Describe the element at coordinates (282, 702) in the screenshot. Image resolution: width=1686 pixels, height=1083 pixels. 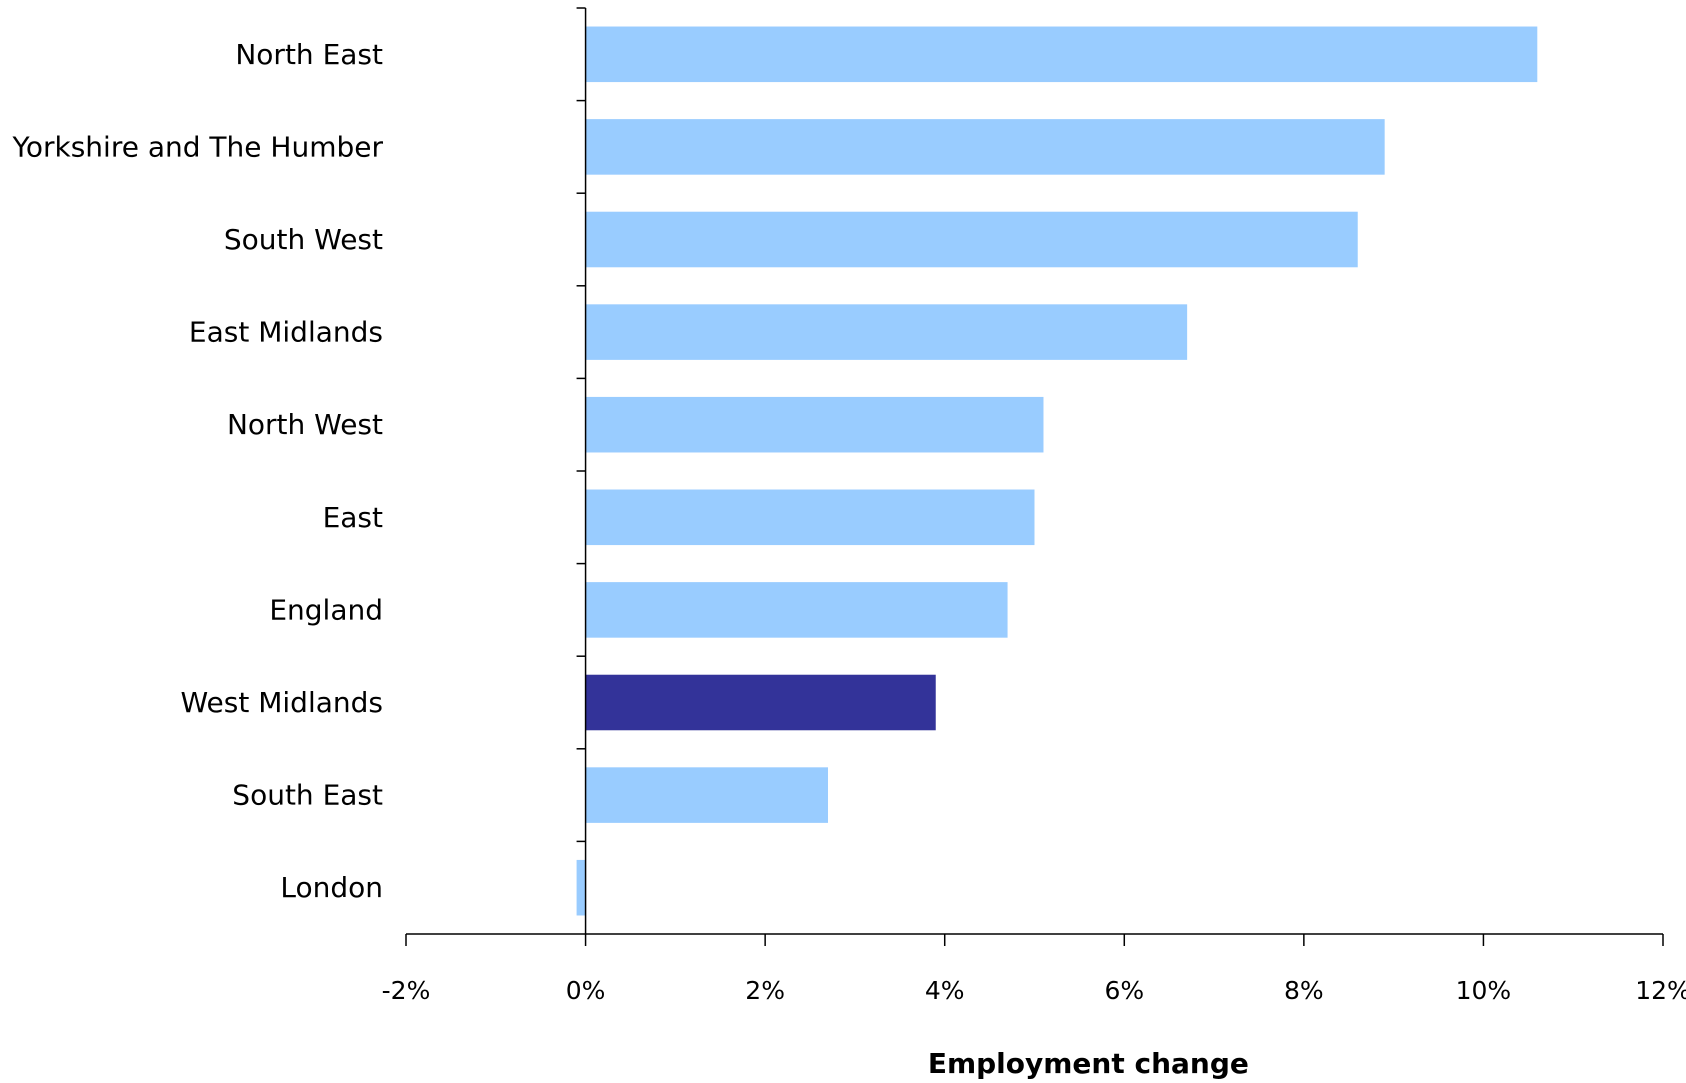
I see `category-label-west-midlands: West Midlands` at that location.